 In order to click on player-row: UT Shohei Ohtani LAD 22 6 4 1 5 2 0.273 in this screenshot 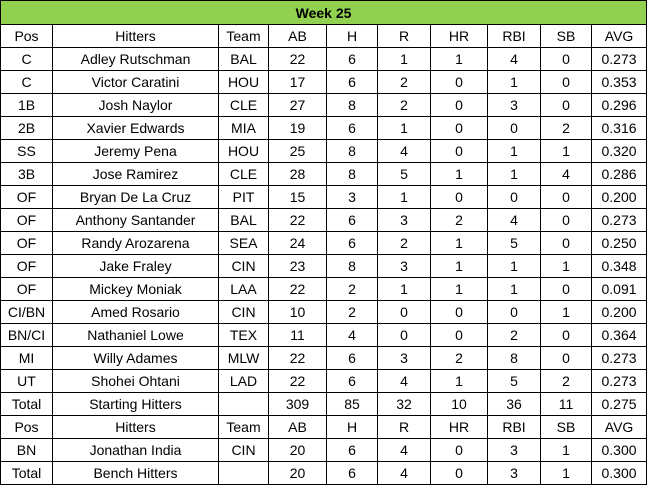, I will do `click(323, 381)`.